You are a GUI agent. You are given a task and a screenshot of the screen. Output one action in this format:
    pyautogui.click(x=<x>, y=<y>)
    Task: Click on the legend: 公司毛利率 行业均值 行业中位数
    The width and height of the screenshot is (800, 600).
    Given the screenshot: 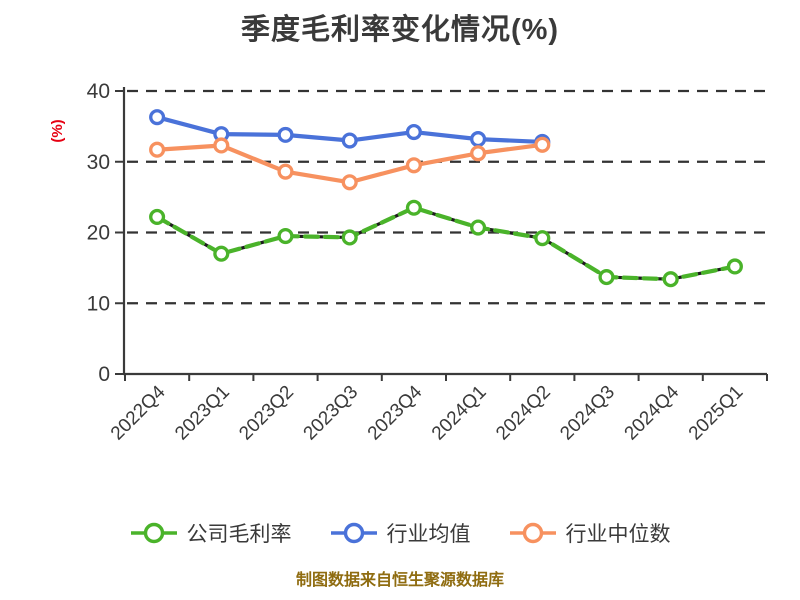 What is the action you would take?
    pyautogui.click(x=400, y=533)
    